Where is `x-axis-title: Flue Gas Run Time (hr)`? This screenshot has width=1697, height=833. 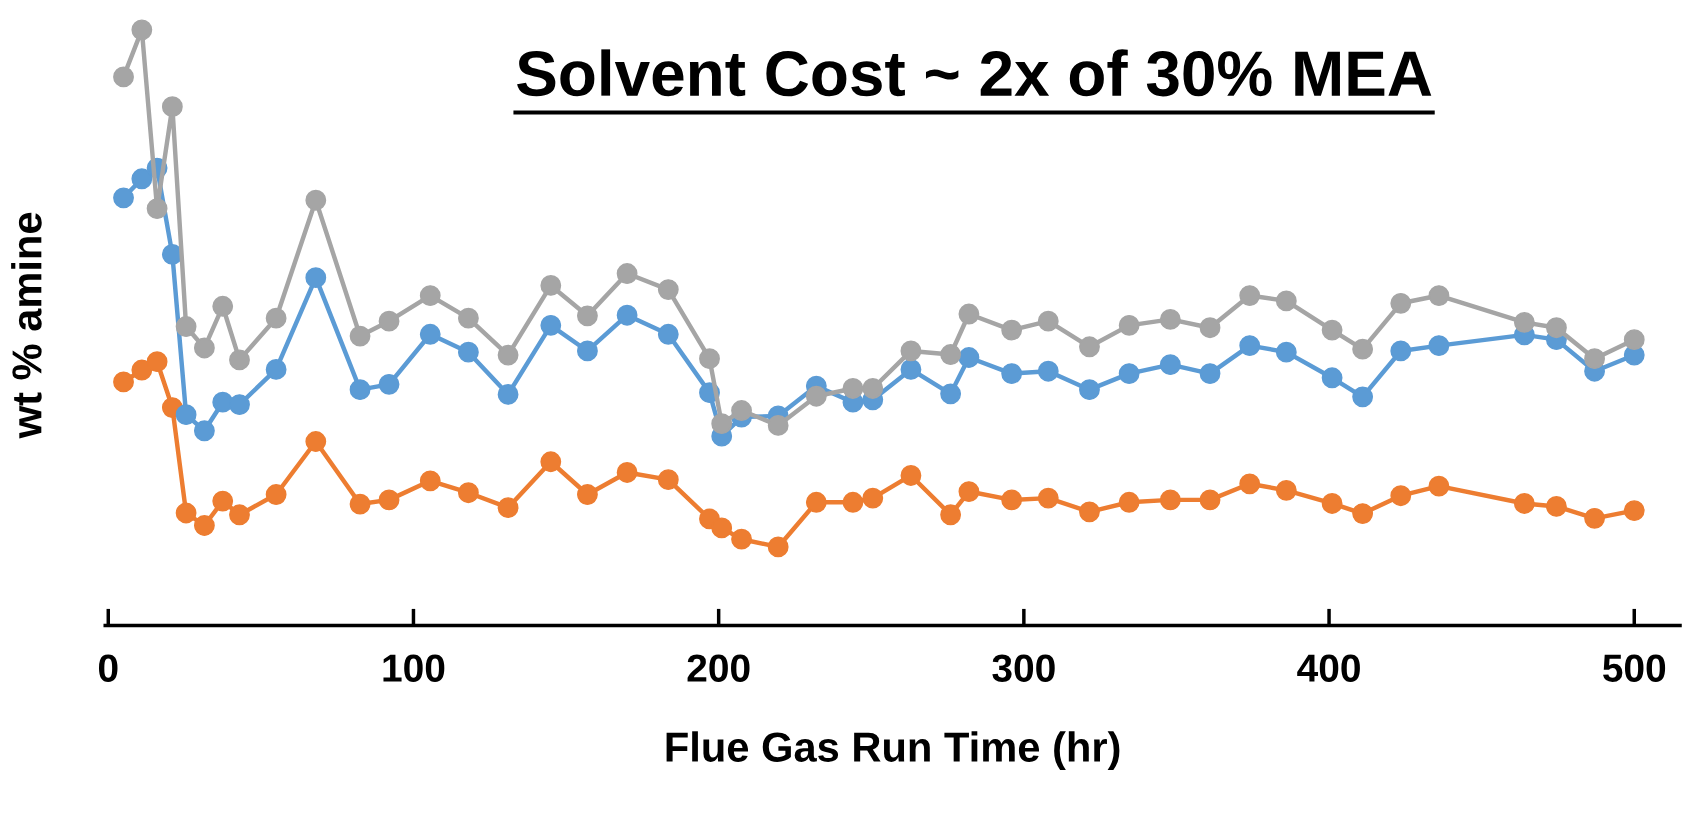
x-axis-title: Flue Gas Run Time (hr) is located at coordinates (893, 751).